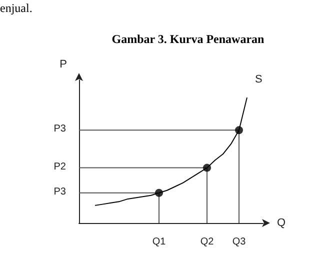 This screenshot has width=312, height=265. What do you see at coordinates (63, 64) in the screenshot?
I see `y-axis-title: P` at bounding box center [63, 64].